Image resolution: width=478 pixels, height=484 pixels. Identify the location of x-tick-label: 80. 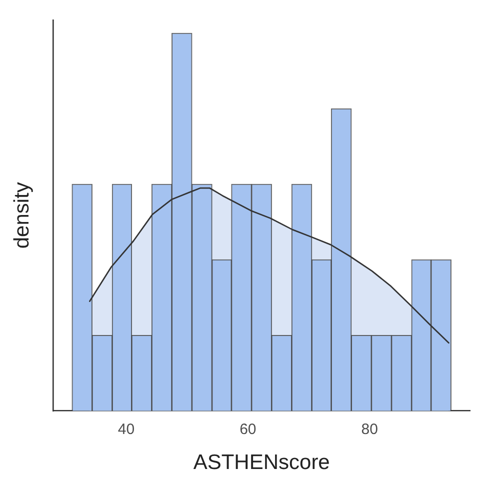
(369, 429).